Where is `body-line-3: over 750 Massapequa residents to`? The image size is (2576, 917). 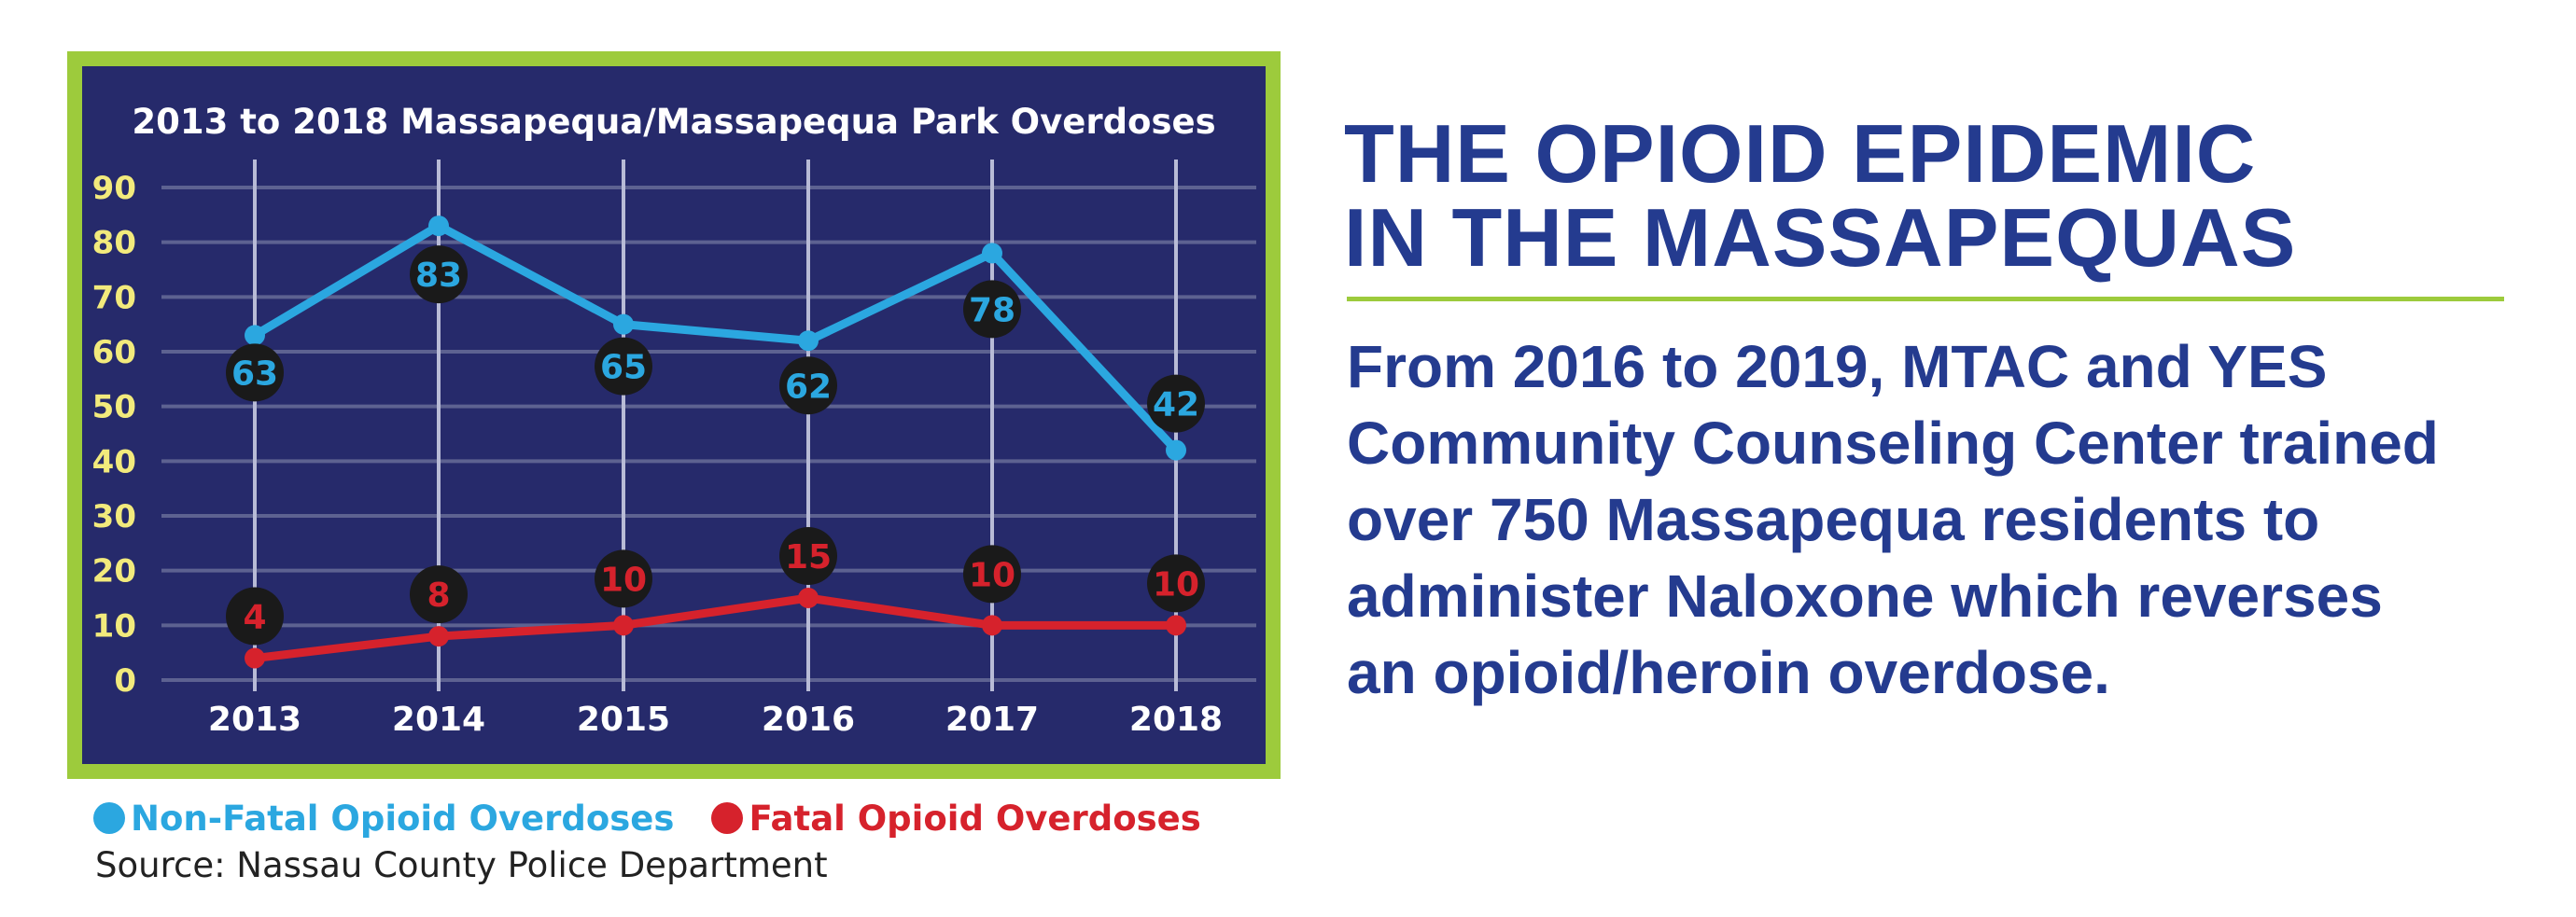
body-line-3: over 750 Massapequa residents to is located at coordinates (1833, 519).